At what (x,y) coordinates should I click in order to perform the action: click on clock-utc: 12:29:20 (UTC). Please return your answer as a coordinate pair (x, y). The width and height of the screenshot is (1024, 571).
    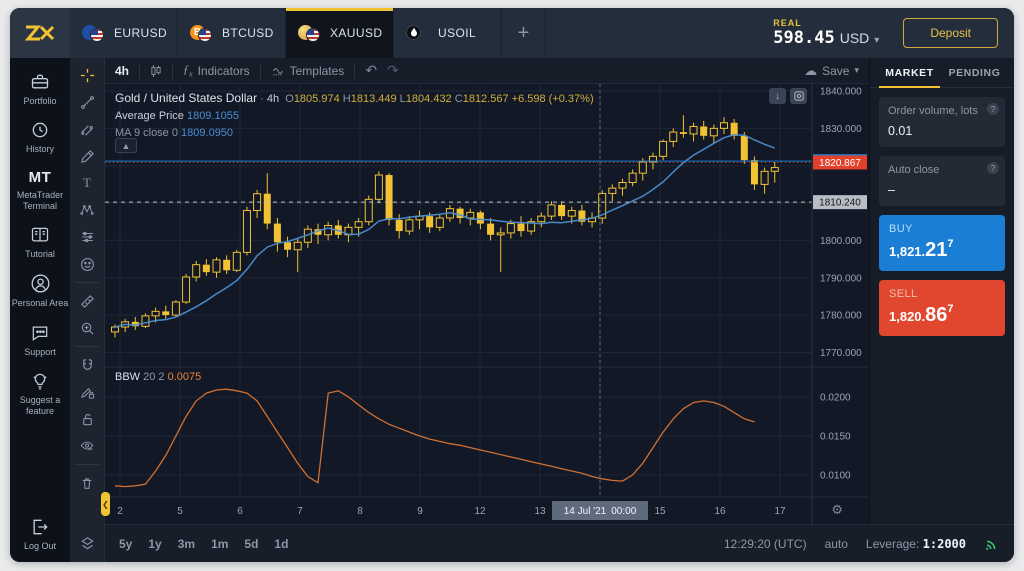
    Looking at the image, I should click on (765, 543).